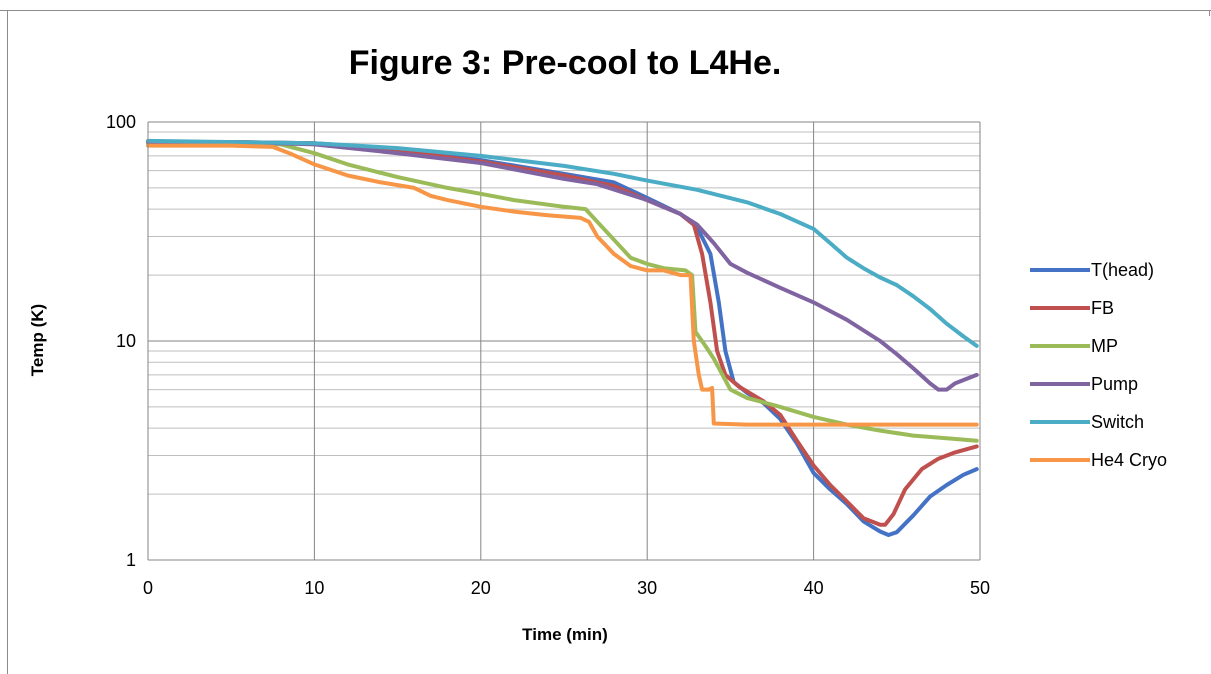 The width and height of the screenshot is (1211, 674). I want to click on chart-title: Figure 3: Pre-cool to L4He., so click(565, 63).